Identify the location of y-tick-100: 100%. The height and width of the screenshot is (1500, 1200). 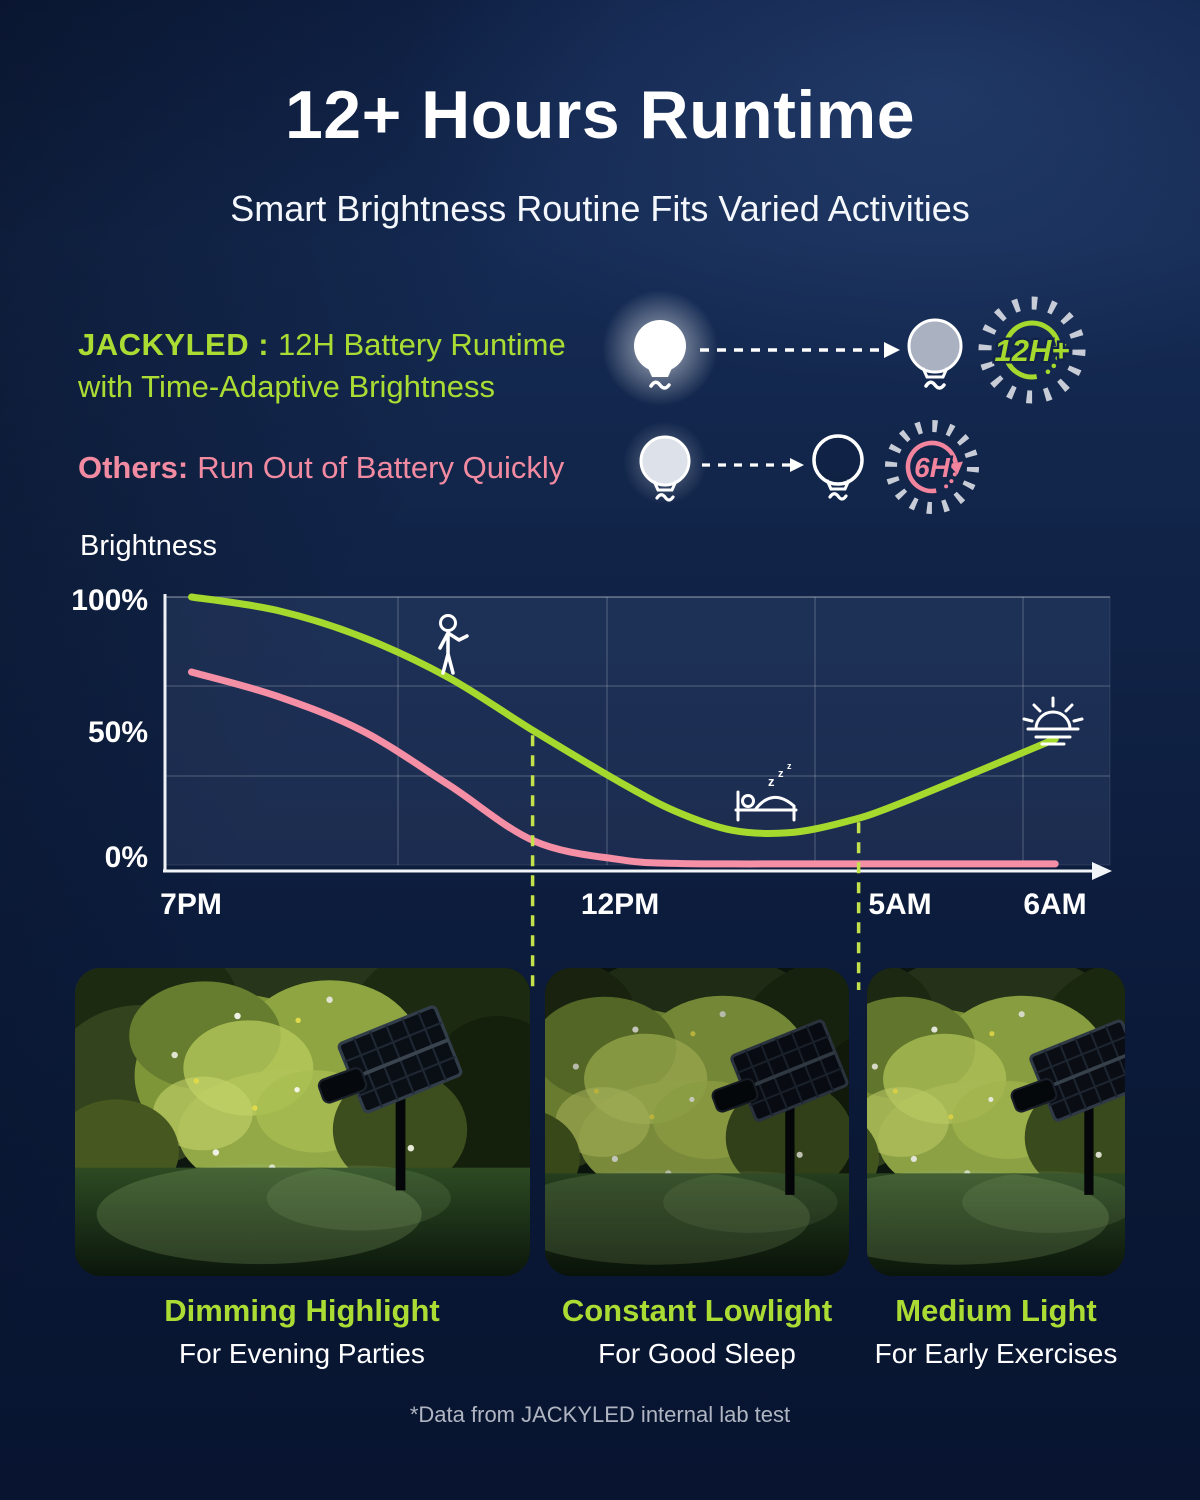
(109, 600).